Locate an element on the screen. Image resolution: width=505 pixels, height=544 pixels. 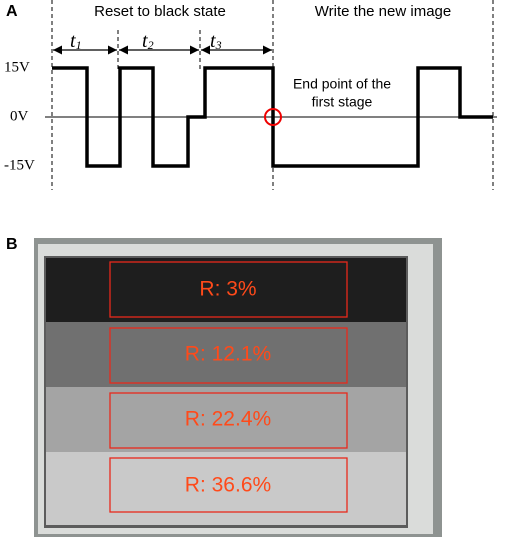
reflectance-label: R: 12.1% is located at coordinates (228, 354).